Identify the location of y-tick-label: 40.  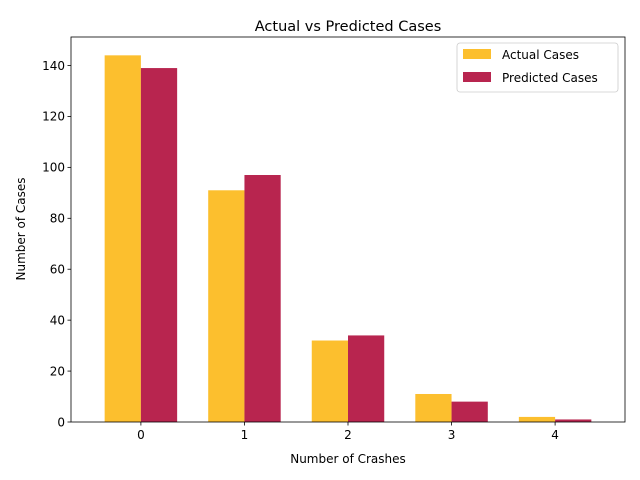
(57, 320).